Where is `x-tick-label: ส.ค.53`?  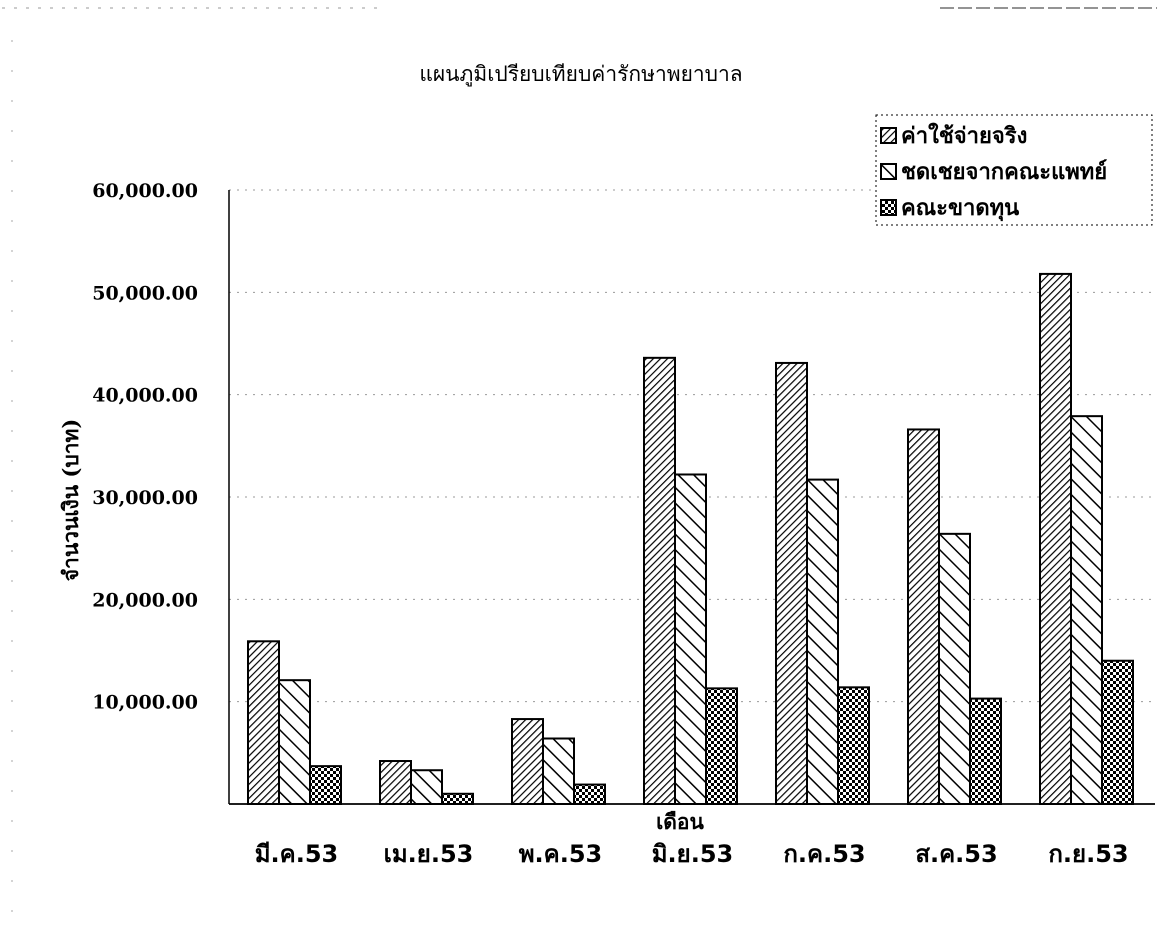 x-tick-label: ส.ค.53 is located at coordinates (956, 854).